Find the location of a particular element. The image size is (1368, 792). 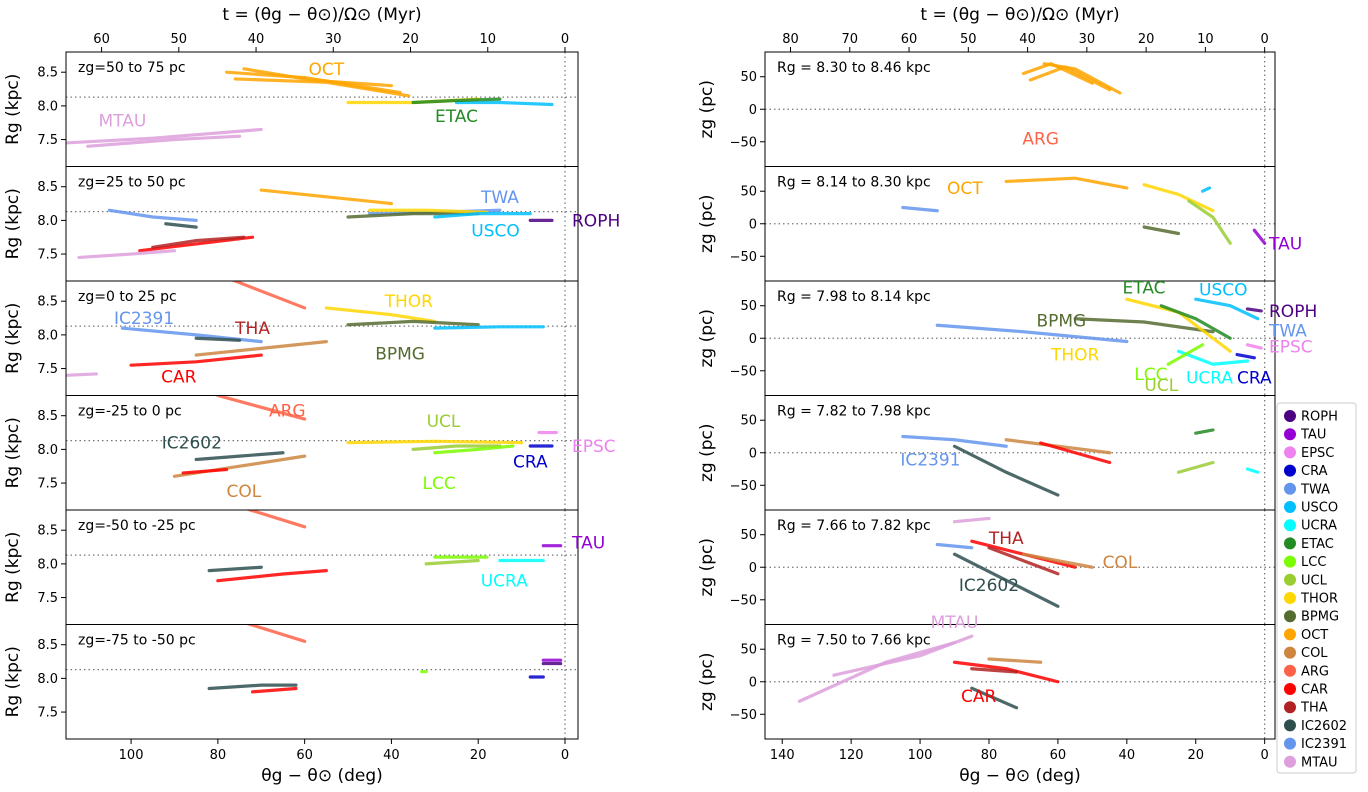

group-label: IC2602 is located at coordinates (192, 444).